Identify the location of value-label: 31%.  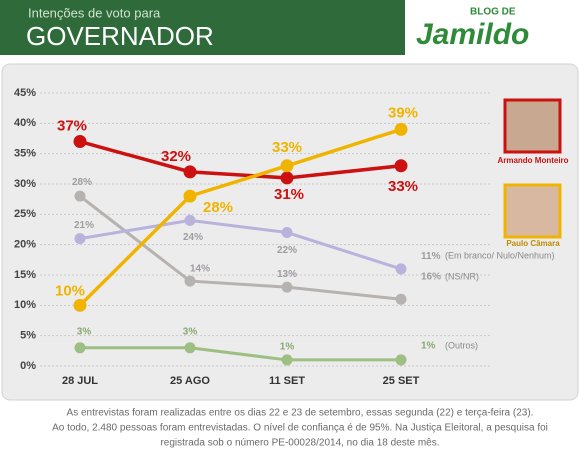
(289, 194).